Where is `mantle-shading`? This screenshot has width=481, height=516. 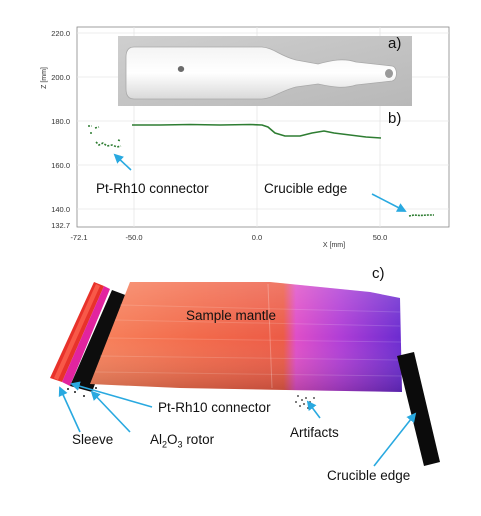
mantle-shading is located at coordinates (246, 337).